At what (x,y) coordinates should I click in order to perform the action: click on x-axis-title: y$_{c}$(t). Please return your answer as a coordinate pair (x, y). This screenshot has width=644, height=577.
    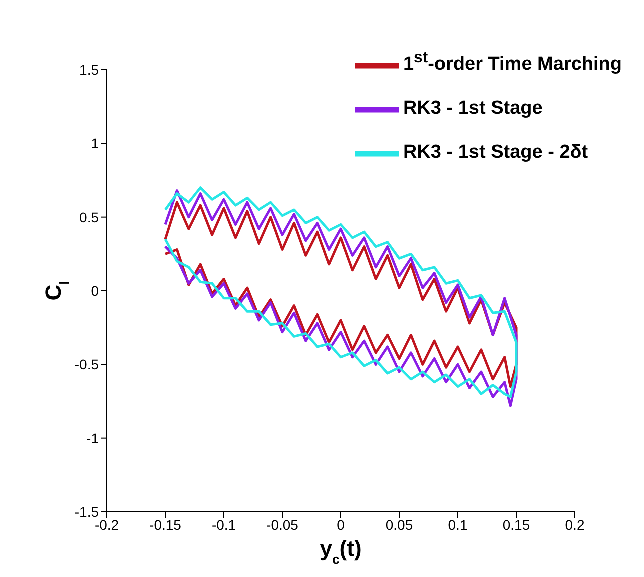
    Looking at the image, I should click on (341, 551).